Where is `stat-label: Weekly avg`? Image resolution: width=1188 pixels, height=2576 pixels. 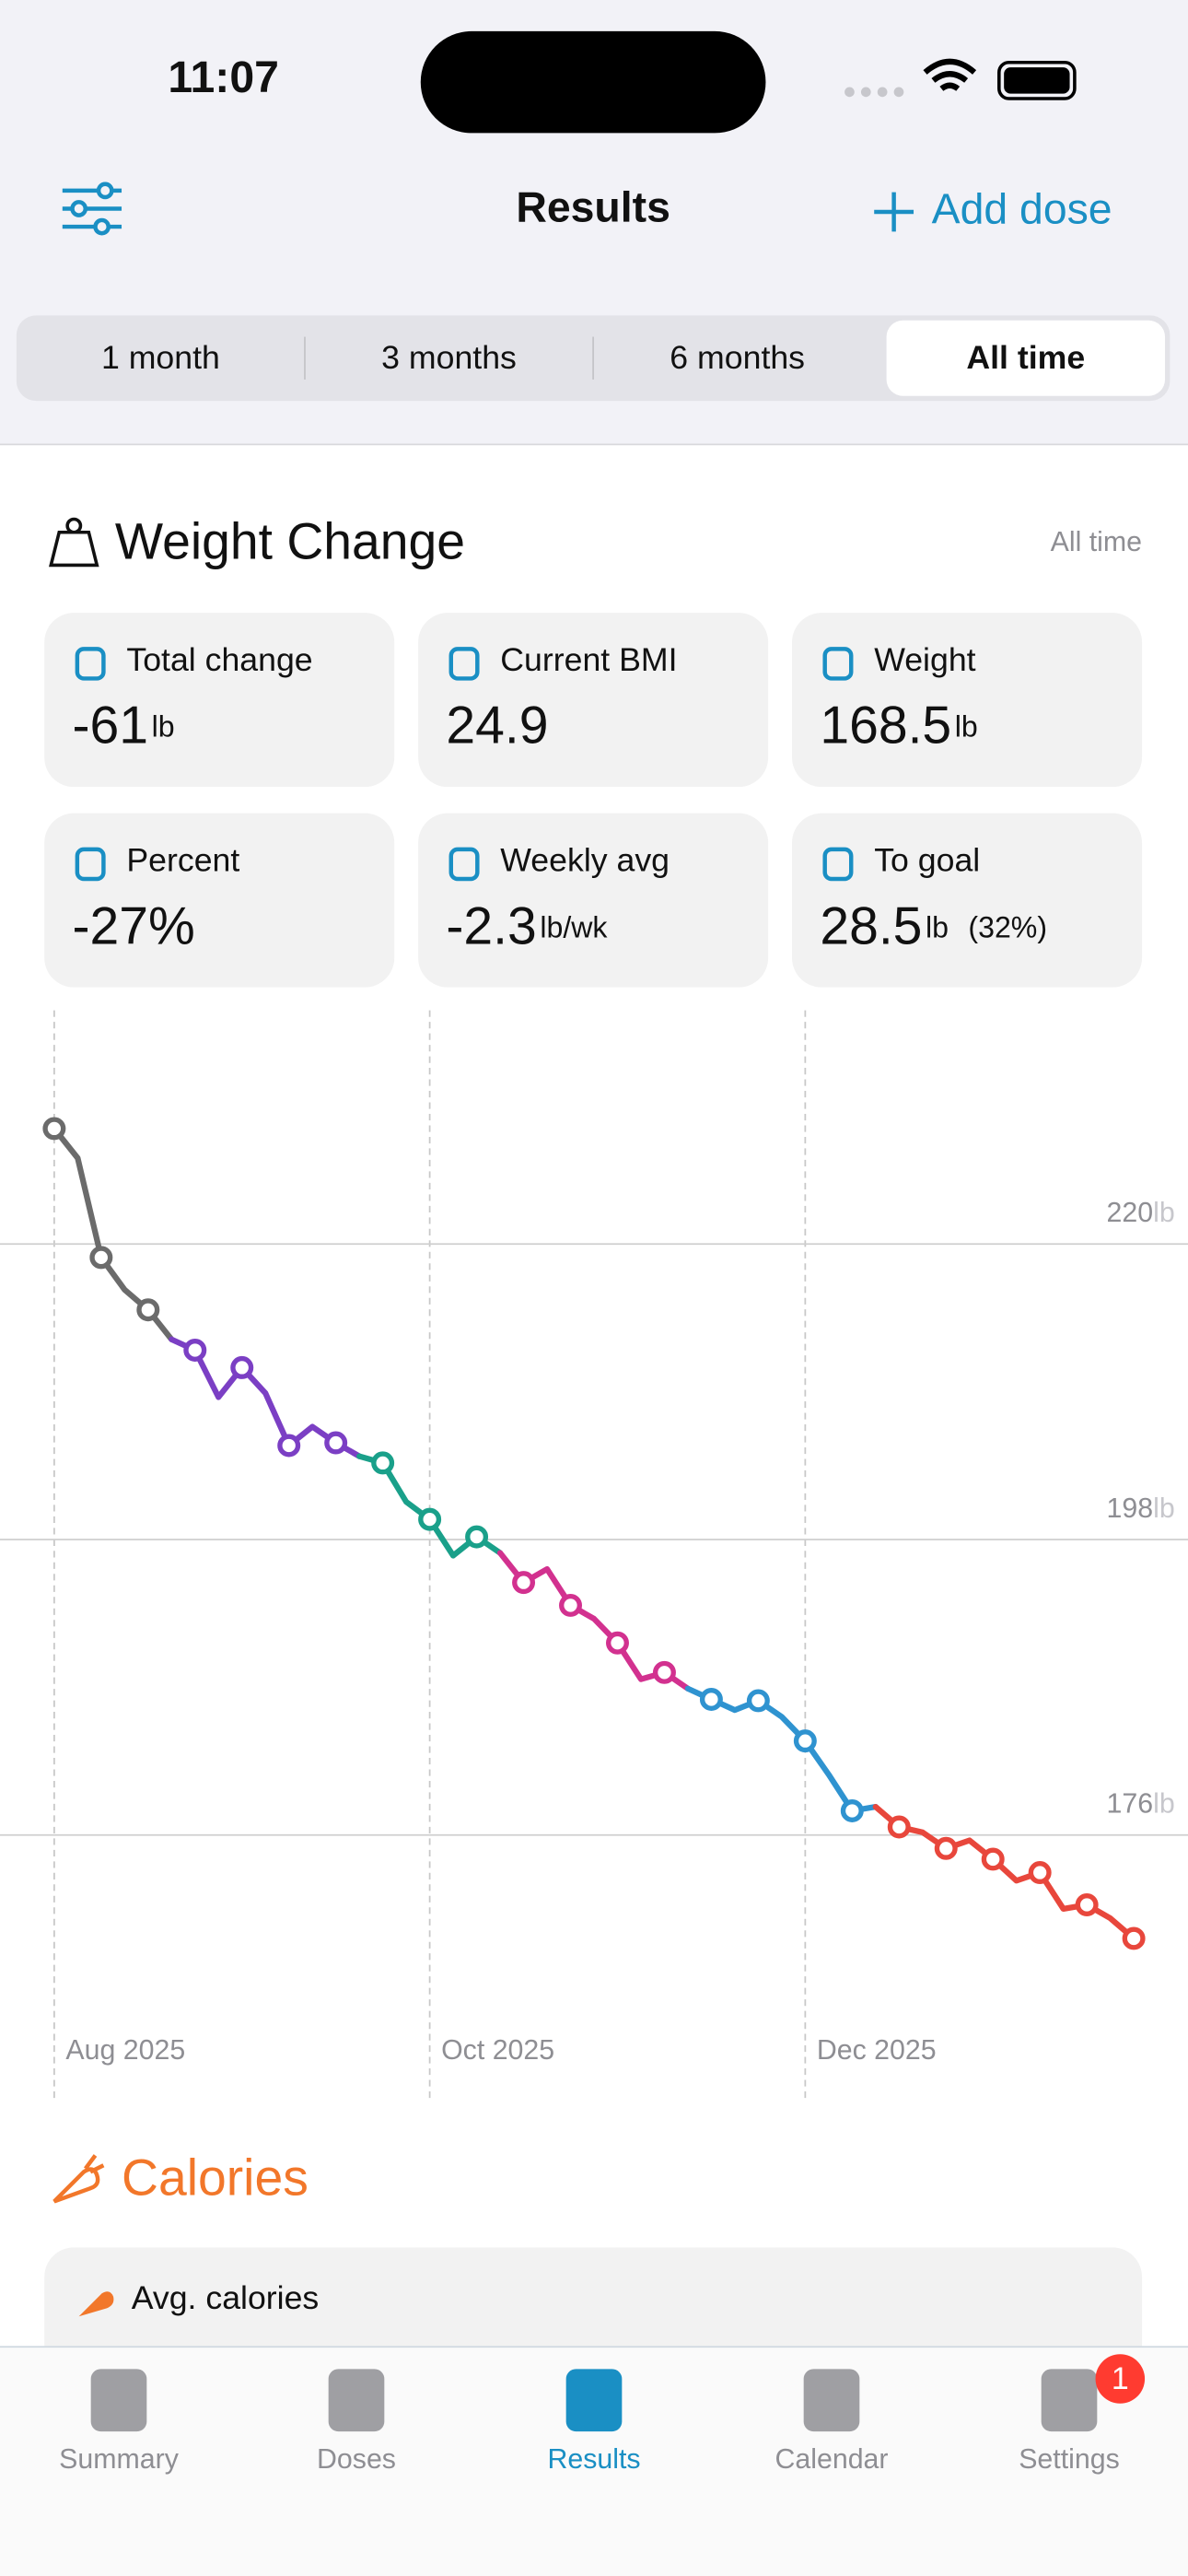 stat-label: Weekly avg is located at coordinates (585, 860).